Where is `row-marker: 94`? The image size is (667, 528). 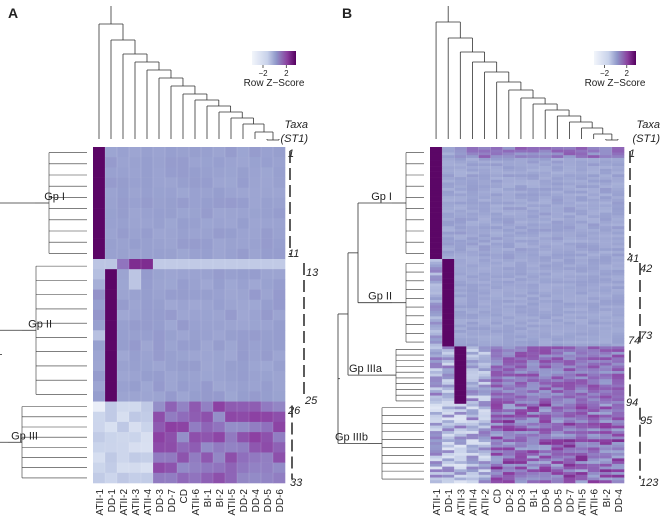 row-marker: 94 is located at coordinates (632, 403).